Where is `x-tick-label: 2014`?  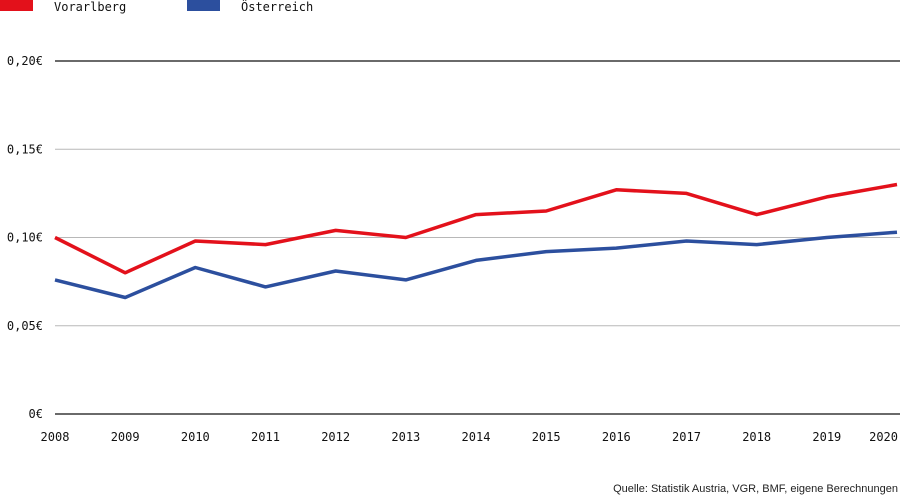 x-tick-label: 2014 is located at coordinates (476, 437).